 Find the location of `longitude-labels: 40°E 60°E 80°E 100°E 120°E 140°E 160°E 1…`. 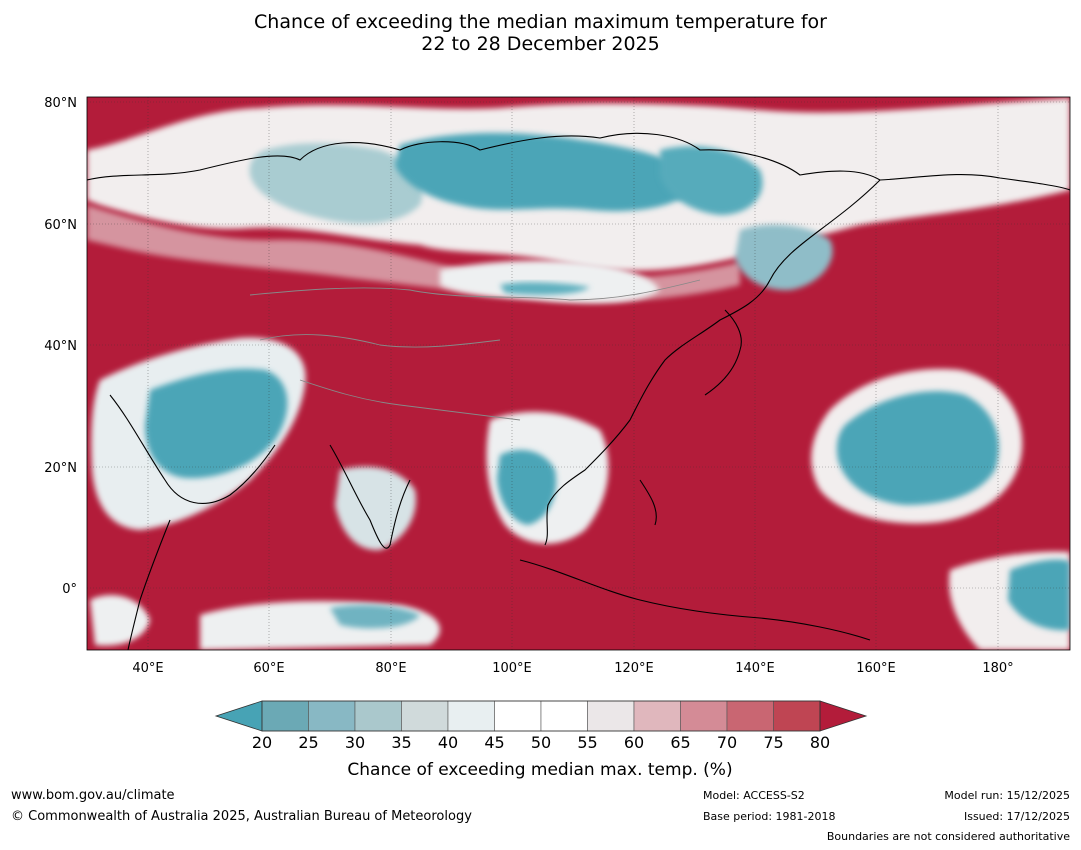

longitude-labels: 40°E 60°E 80°E 100°E 120°E 140°E 160°E 1… is located at coordinates (572, 668).